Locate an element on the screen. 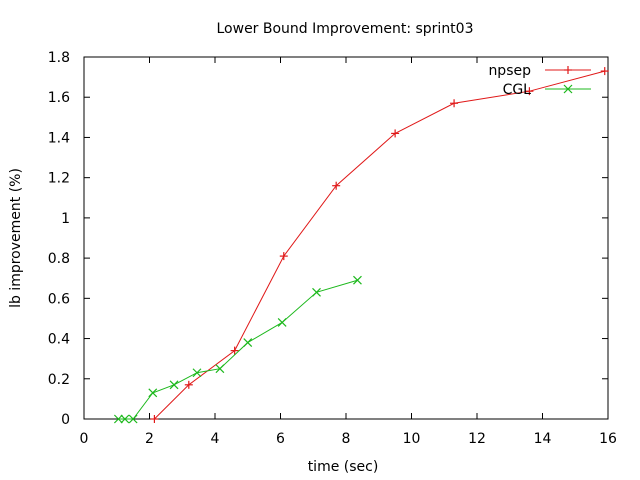  x-tick-label: 6 is located at coordinates (280, 439).